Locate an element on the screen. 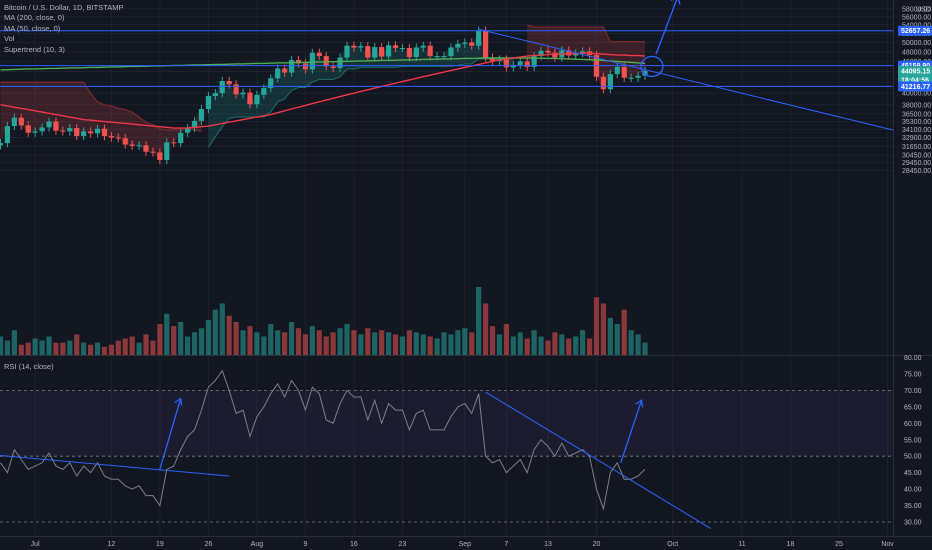  rsi-tick-label: 55.00 is located at coordinates (913, 440).